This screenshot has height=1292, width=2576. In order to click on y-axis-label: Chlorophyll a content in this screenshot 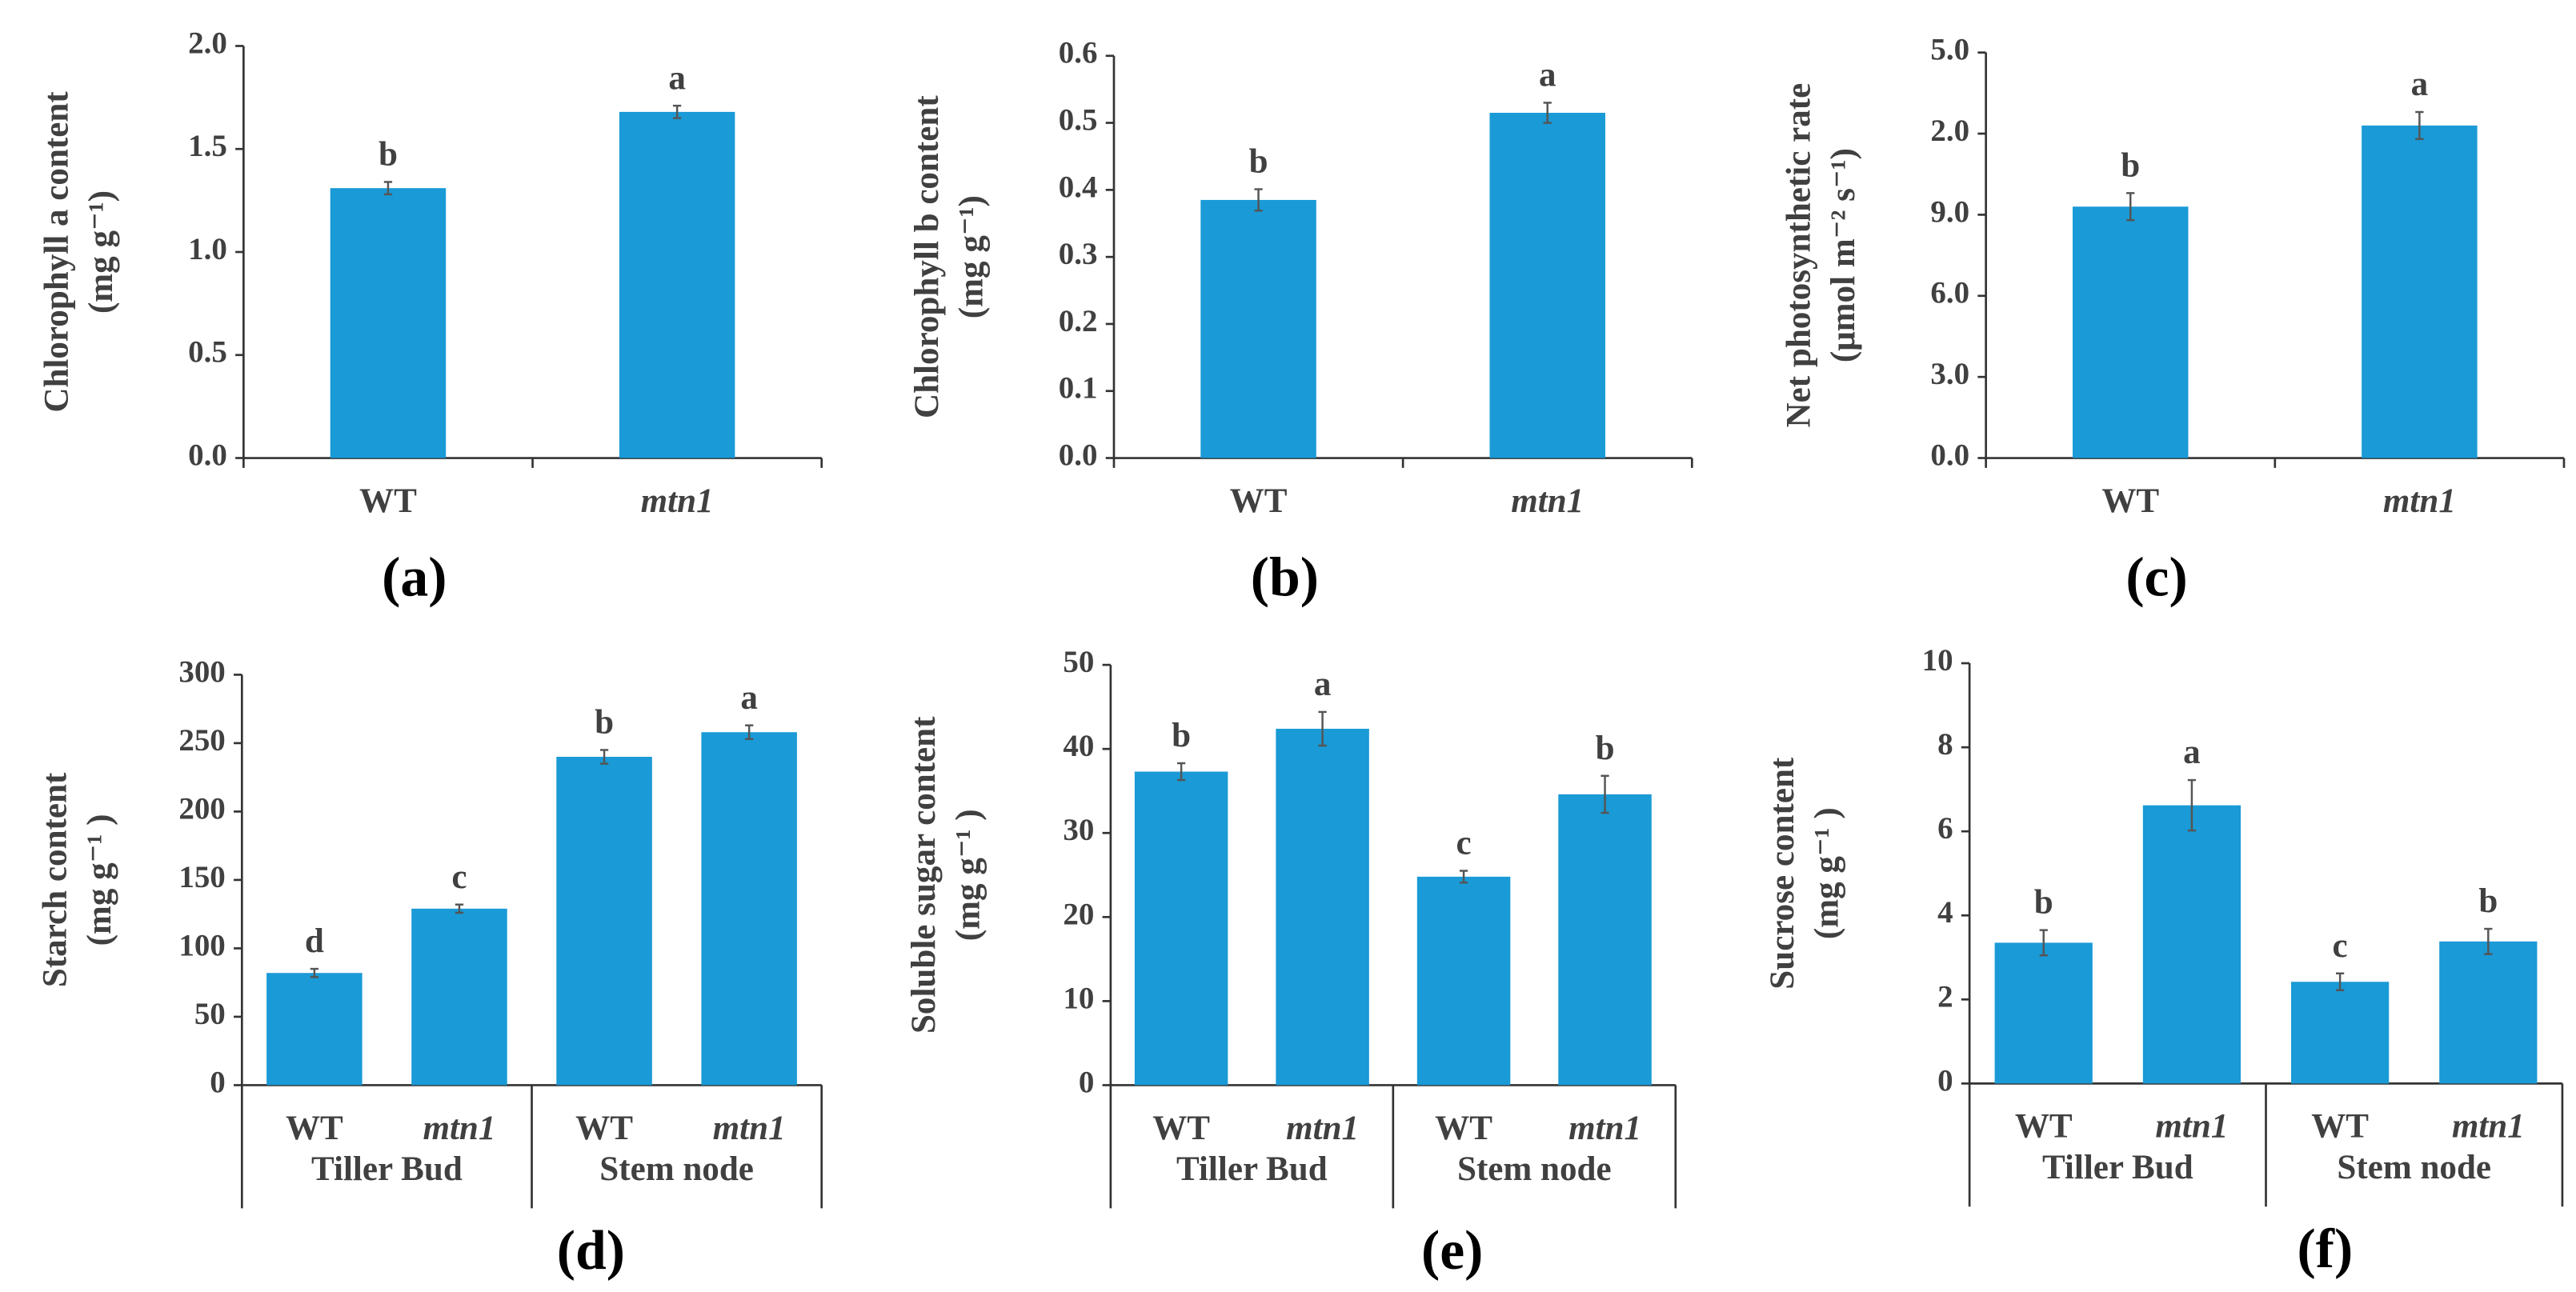, I will do `click(56, 252)`.